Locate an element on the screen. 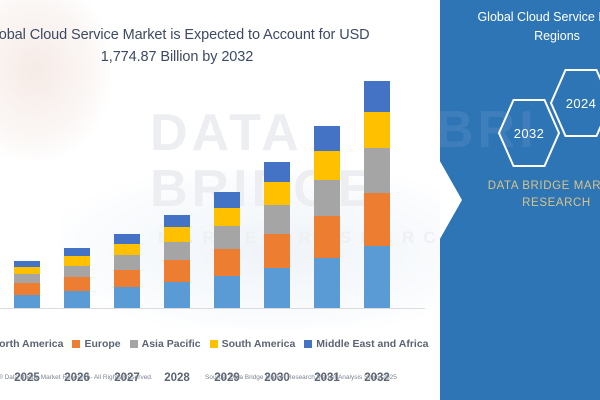  x-tick-2026: 2026 is located at coordinates (77, 378).